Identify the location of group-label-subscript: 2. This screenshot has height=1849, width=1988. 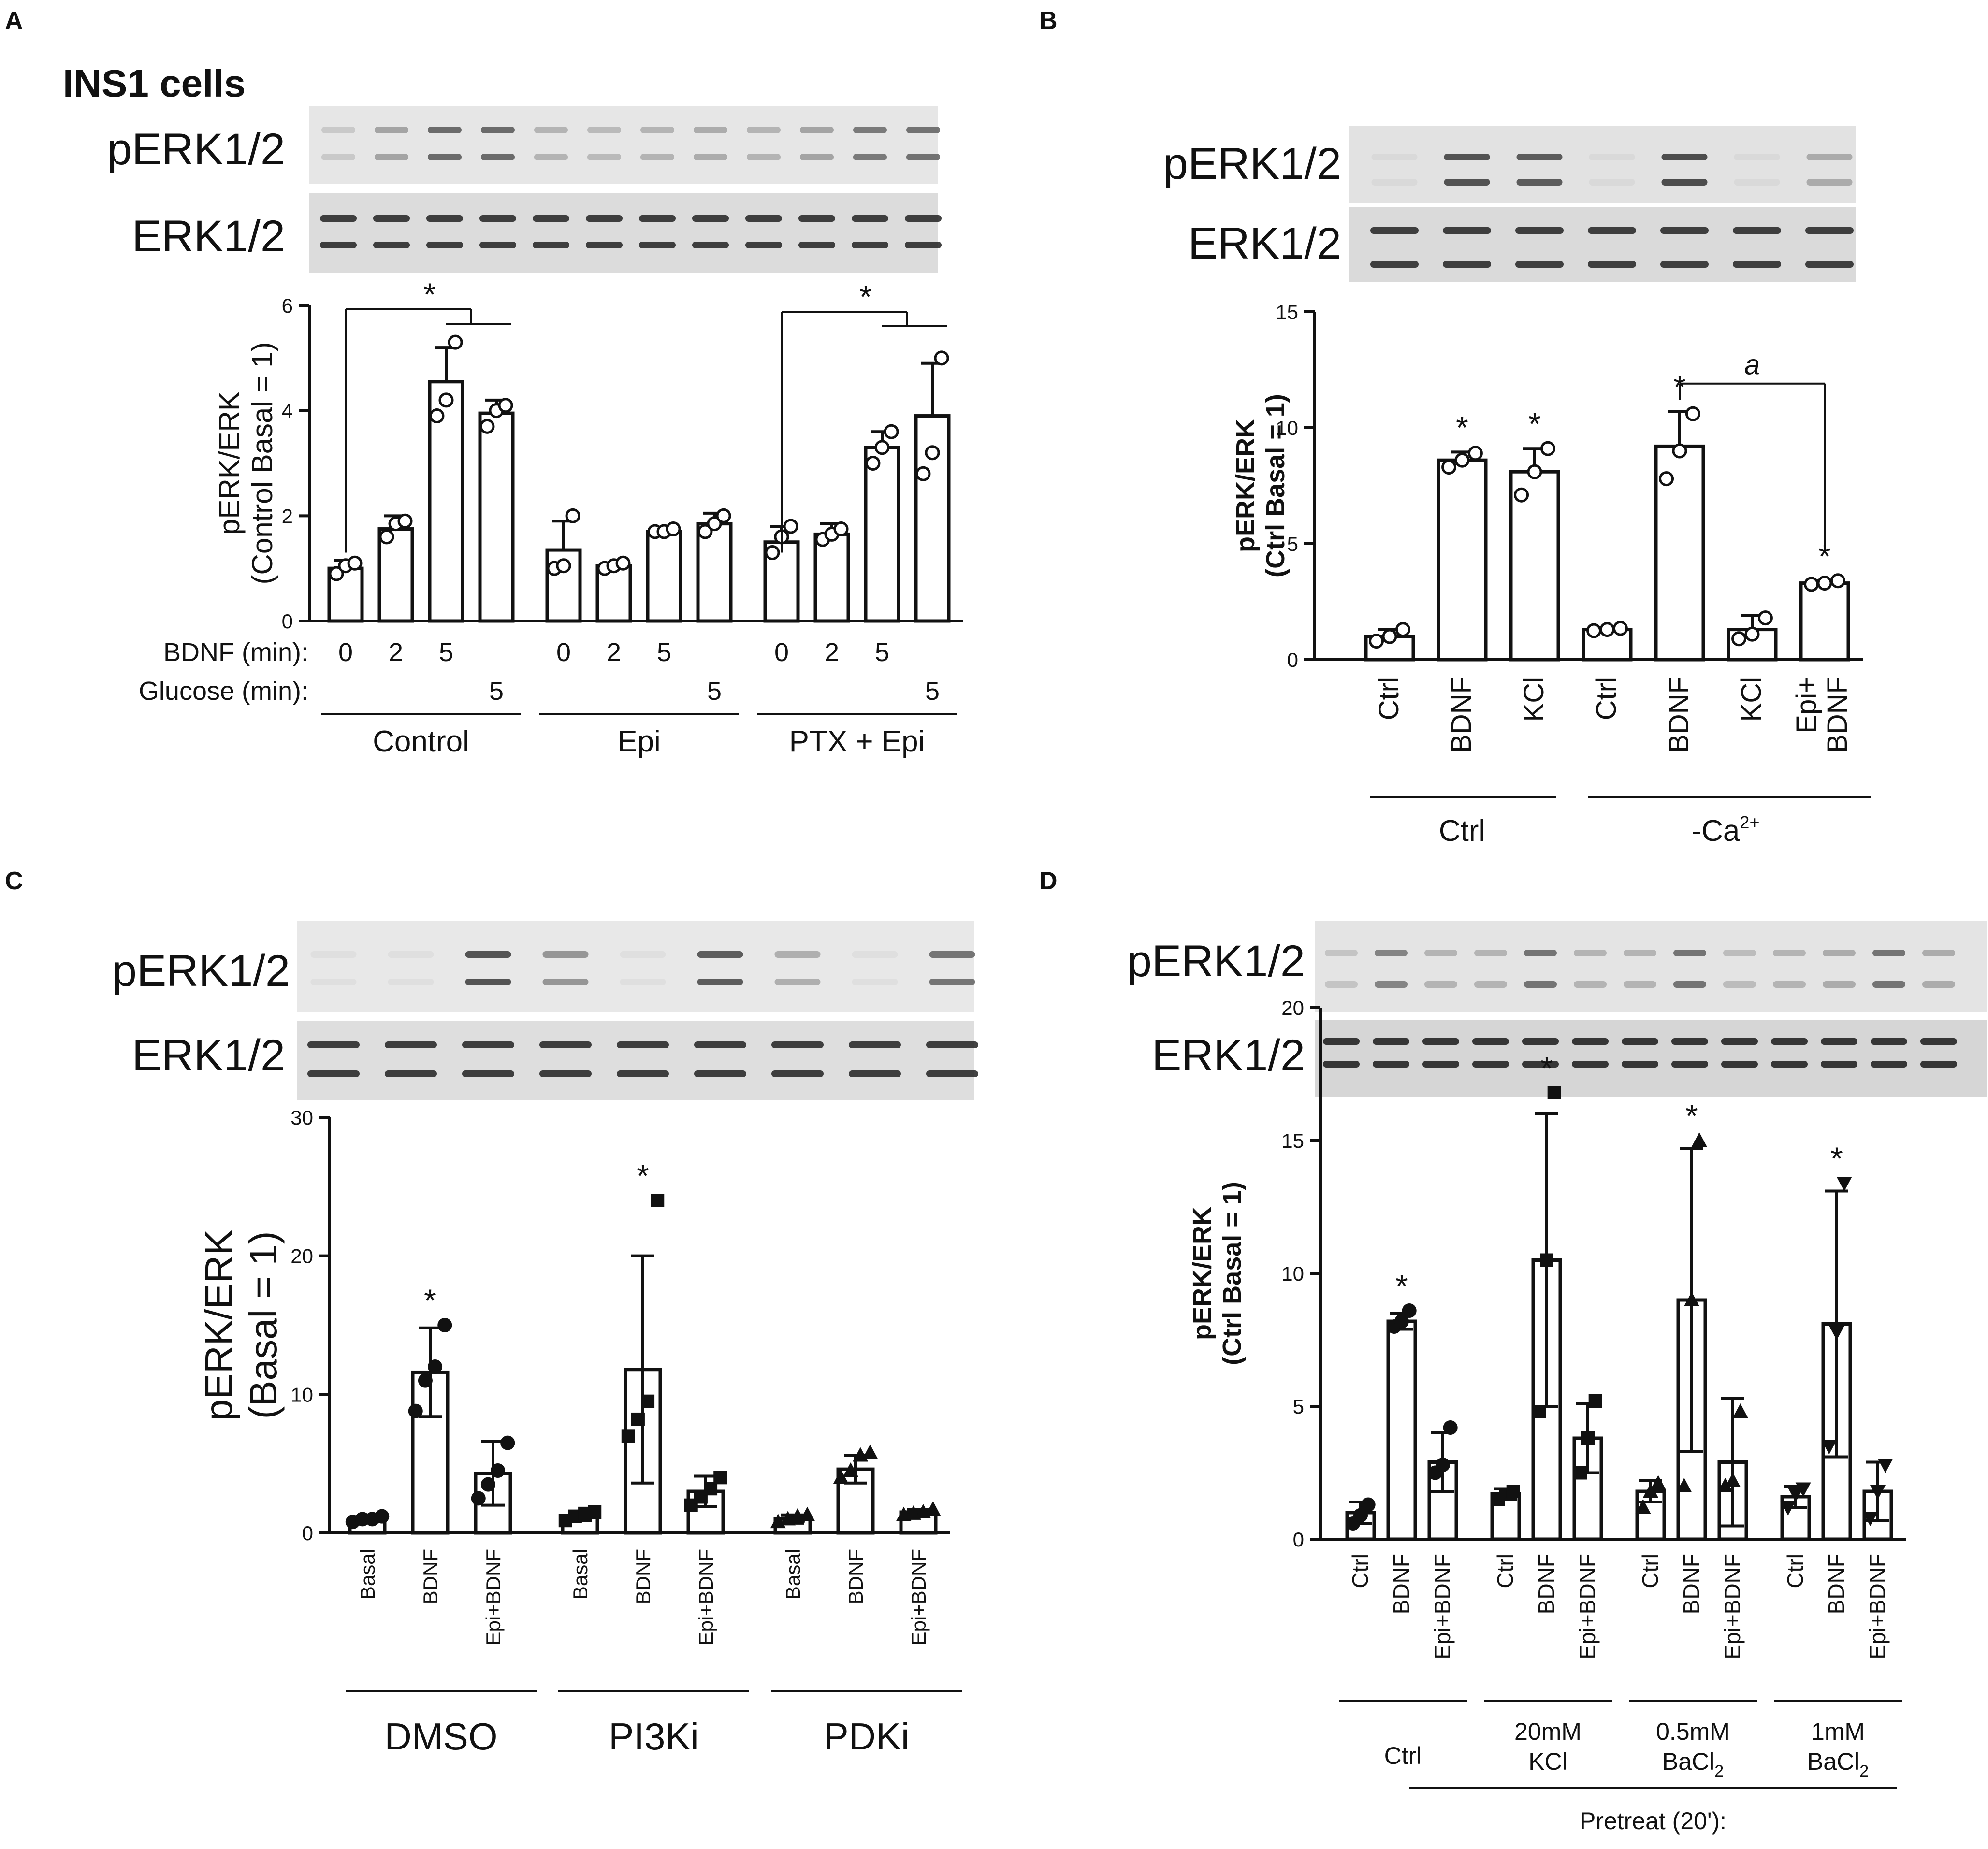
(1864, 1771).